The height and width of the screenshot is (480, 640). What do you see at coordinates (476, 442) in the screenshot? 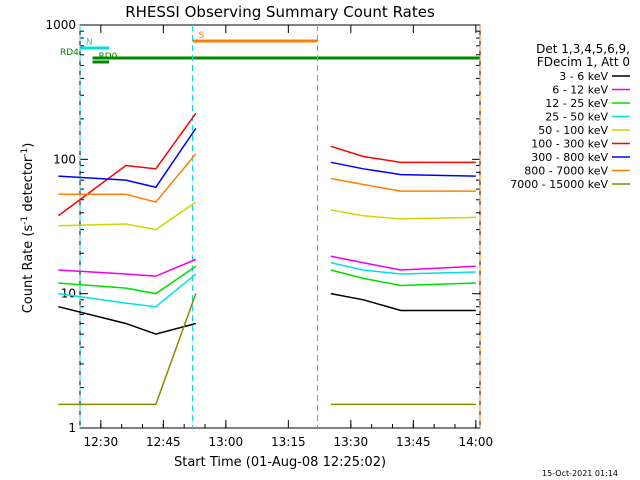
I see `x-tick-label: 14:00` at bounding box center [476, 442].